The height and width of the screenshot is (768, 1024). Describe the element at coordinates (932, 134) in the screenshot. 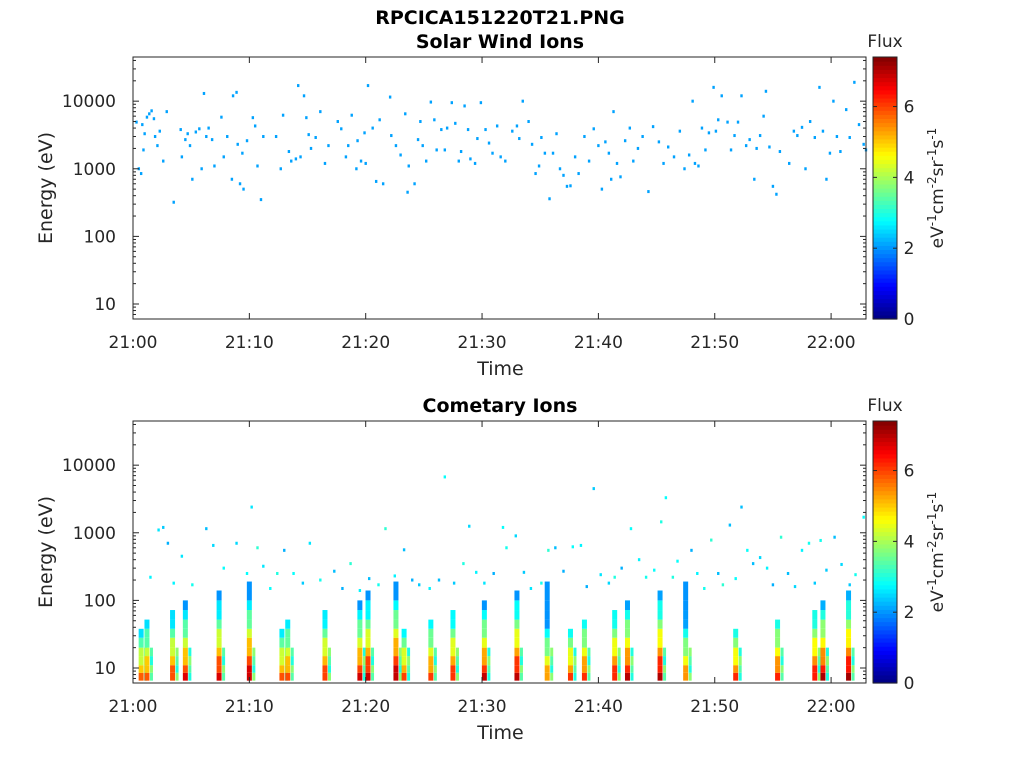

I see `units-part: -1` at that location.